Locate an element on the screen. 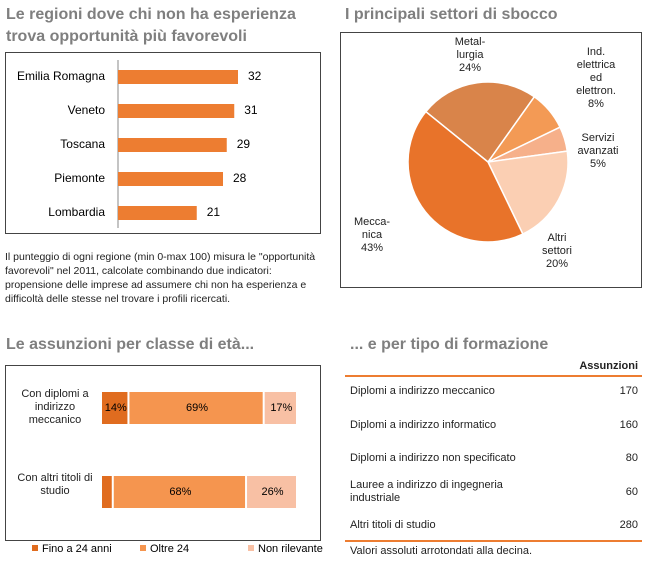  category-label: Emilia Romagna is located at coordinates (61, 76).